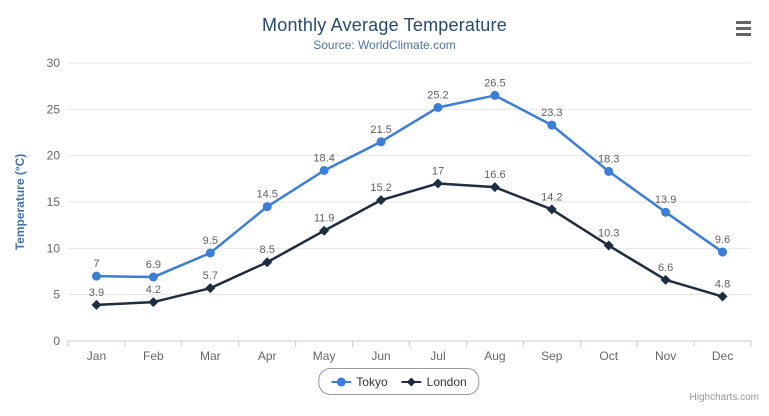 The image size is (769, 416). Describe the element at coordinates (267, 356) in the screenshot. I see `x-axis-tick-label: Apr` at that location.